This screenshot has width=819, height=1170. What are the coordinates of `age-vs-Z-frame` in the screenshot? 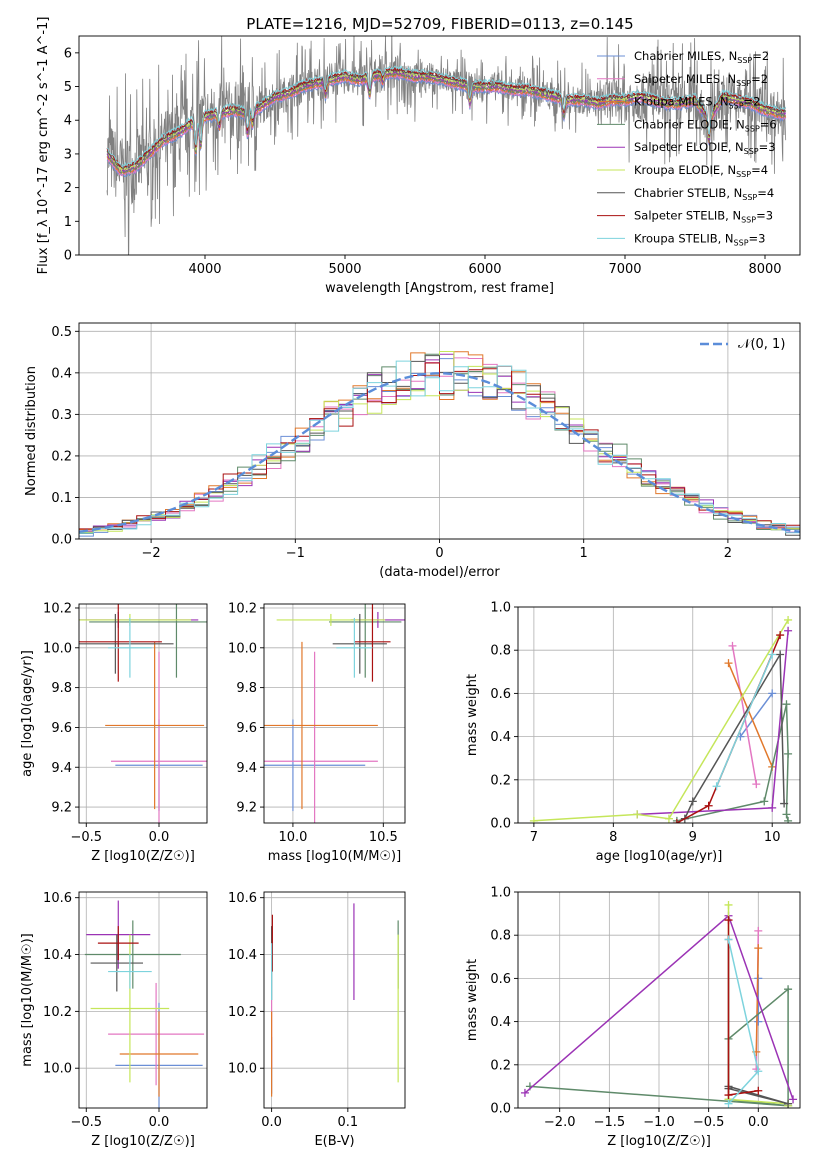 It's located at (143, 713).